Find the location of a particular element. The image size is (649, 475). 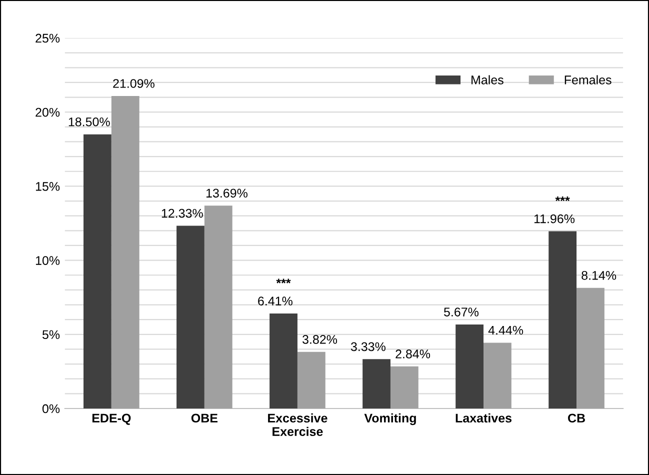

data-label: 5.67% is located at coordinates (461, 312).